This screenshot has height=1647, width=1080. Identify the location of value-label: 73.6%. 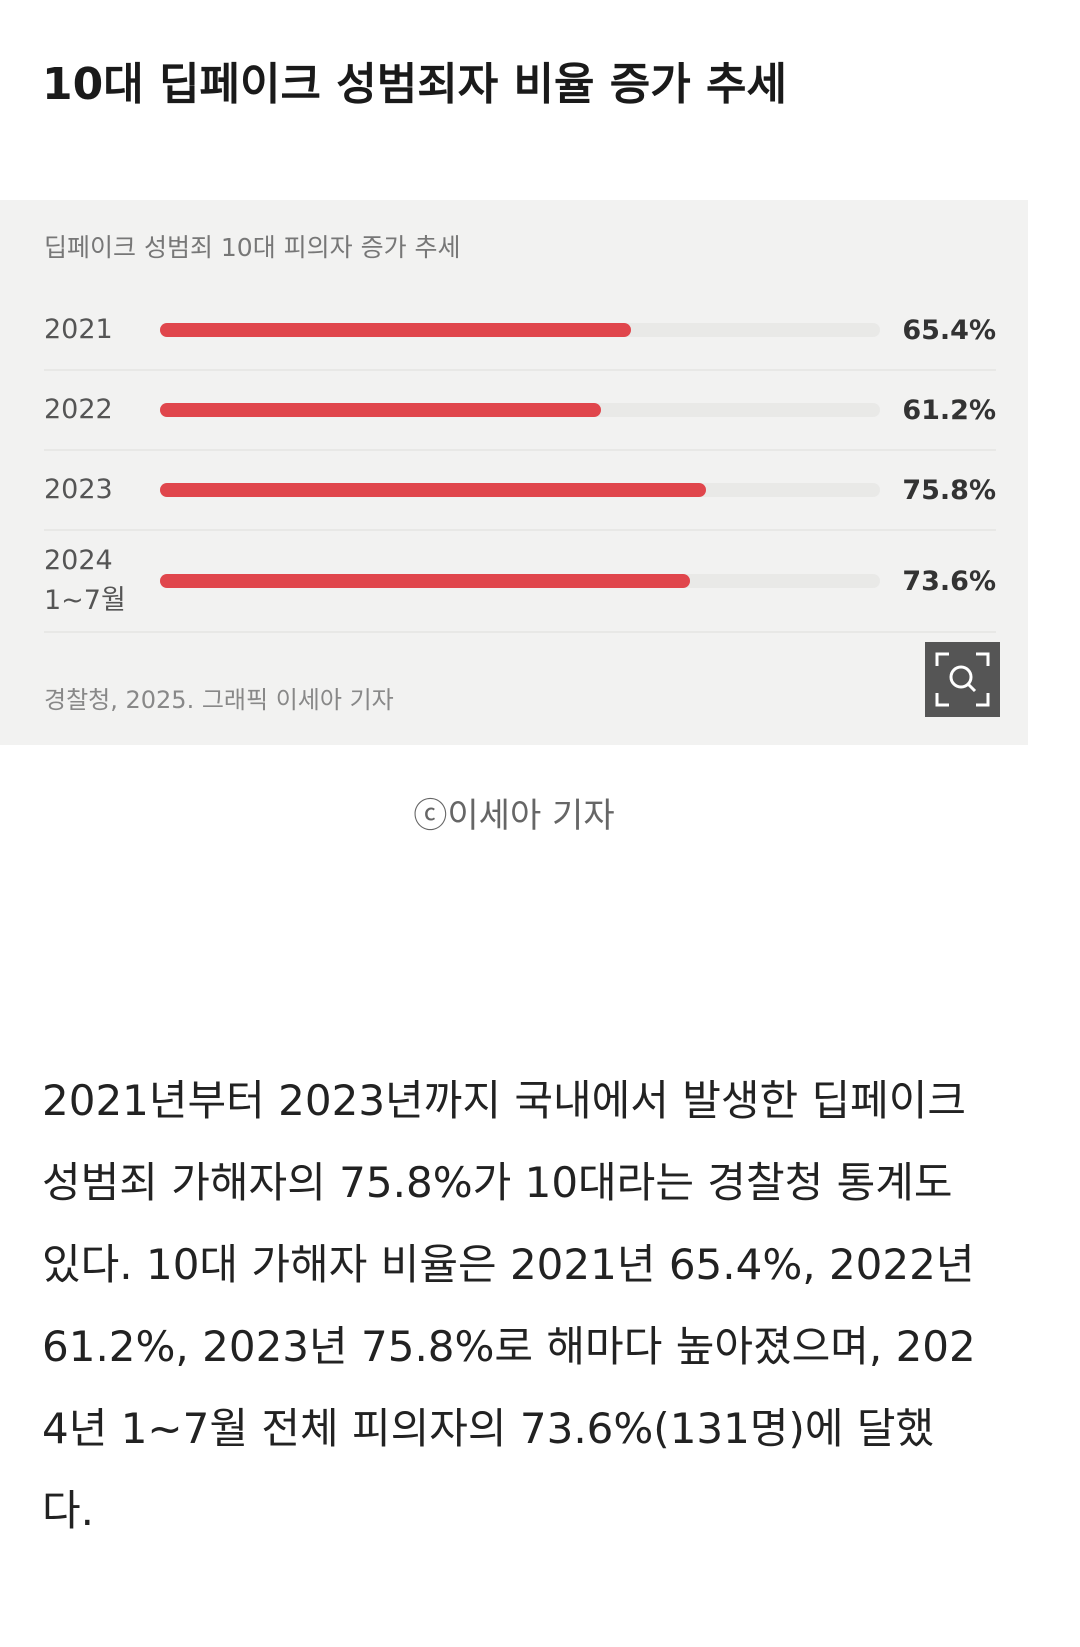
(949, 581).